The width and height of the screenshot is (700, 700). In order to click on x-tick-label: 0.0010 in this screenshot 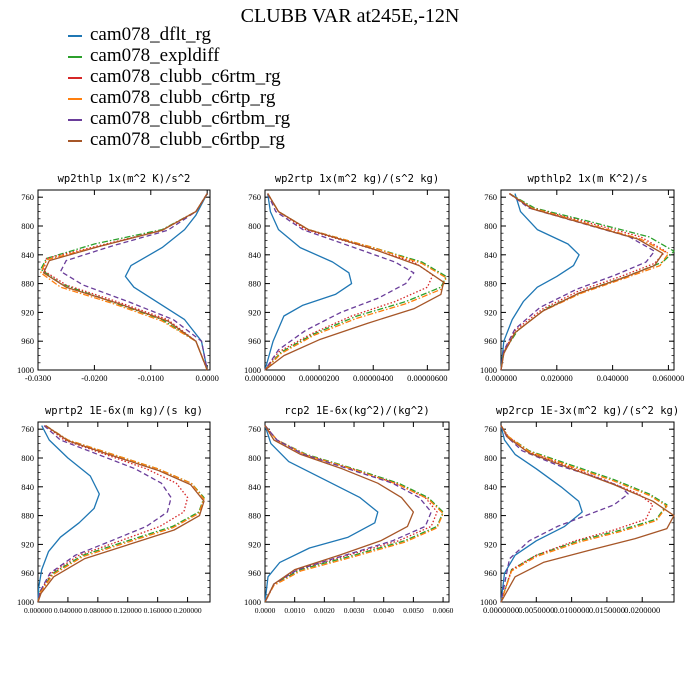, I will do `click(294, 610)`.